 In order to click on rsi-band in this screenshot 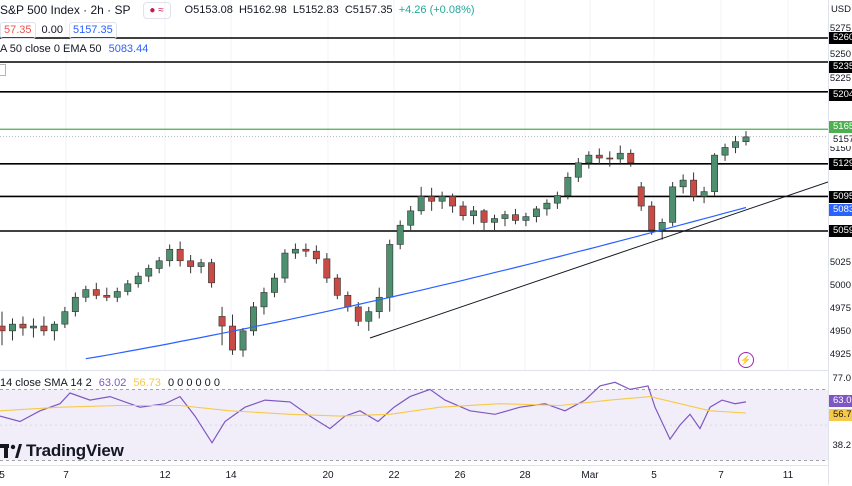, I will do `click(414, 425)`.